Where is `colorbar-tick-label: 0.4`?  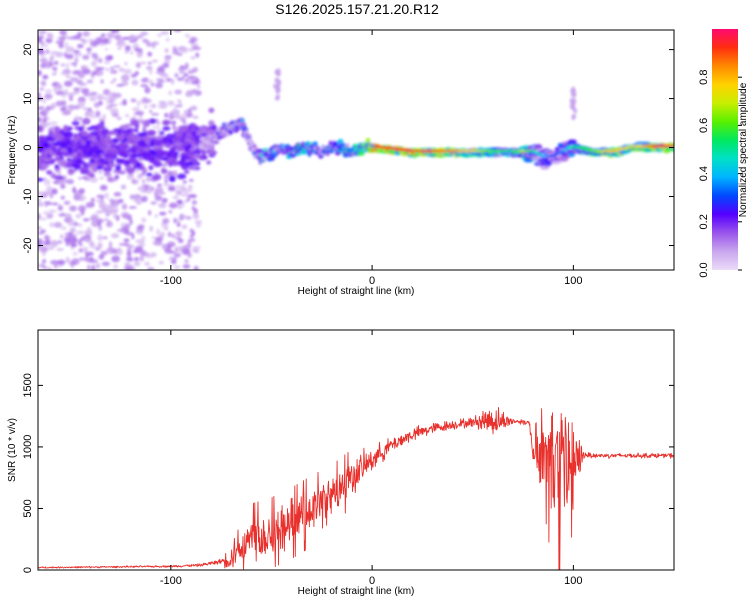 colorbar-tick-label: 0.4 is located at coordinates (704, 173).